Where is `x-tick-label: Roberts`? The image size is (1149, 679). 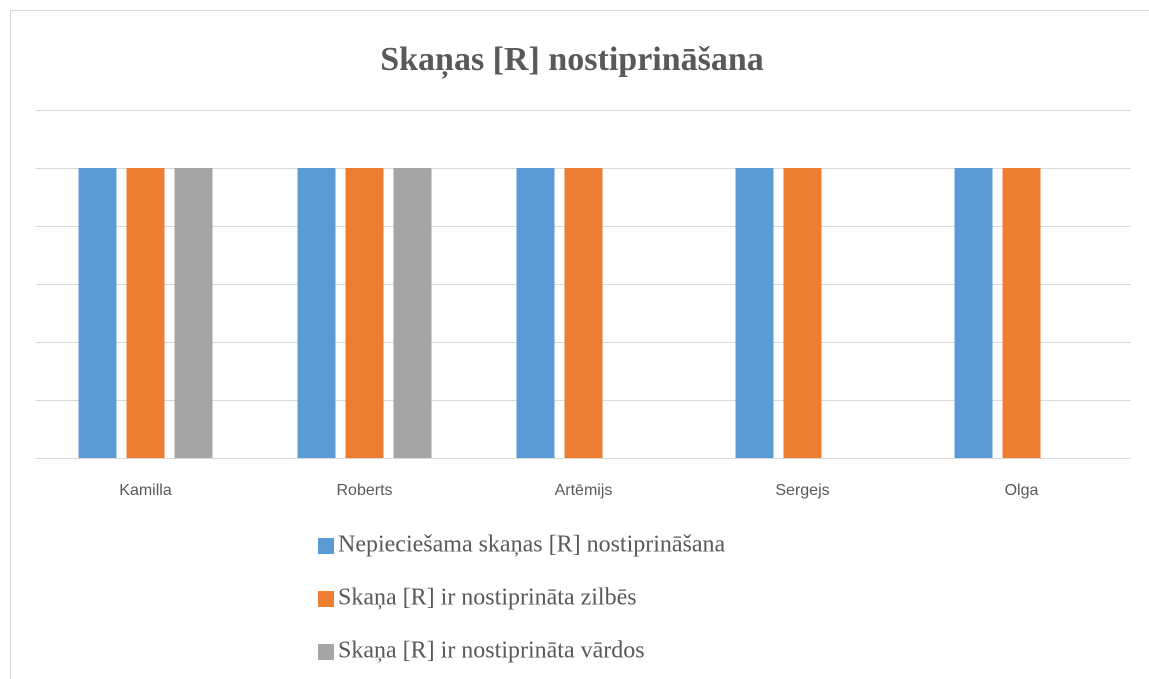 x-tick-label: Roberts is located at coordinates (364, 490).